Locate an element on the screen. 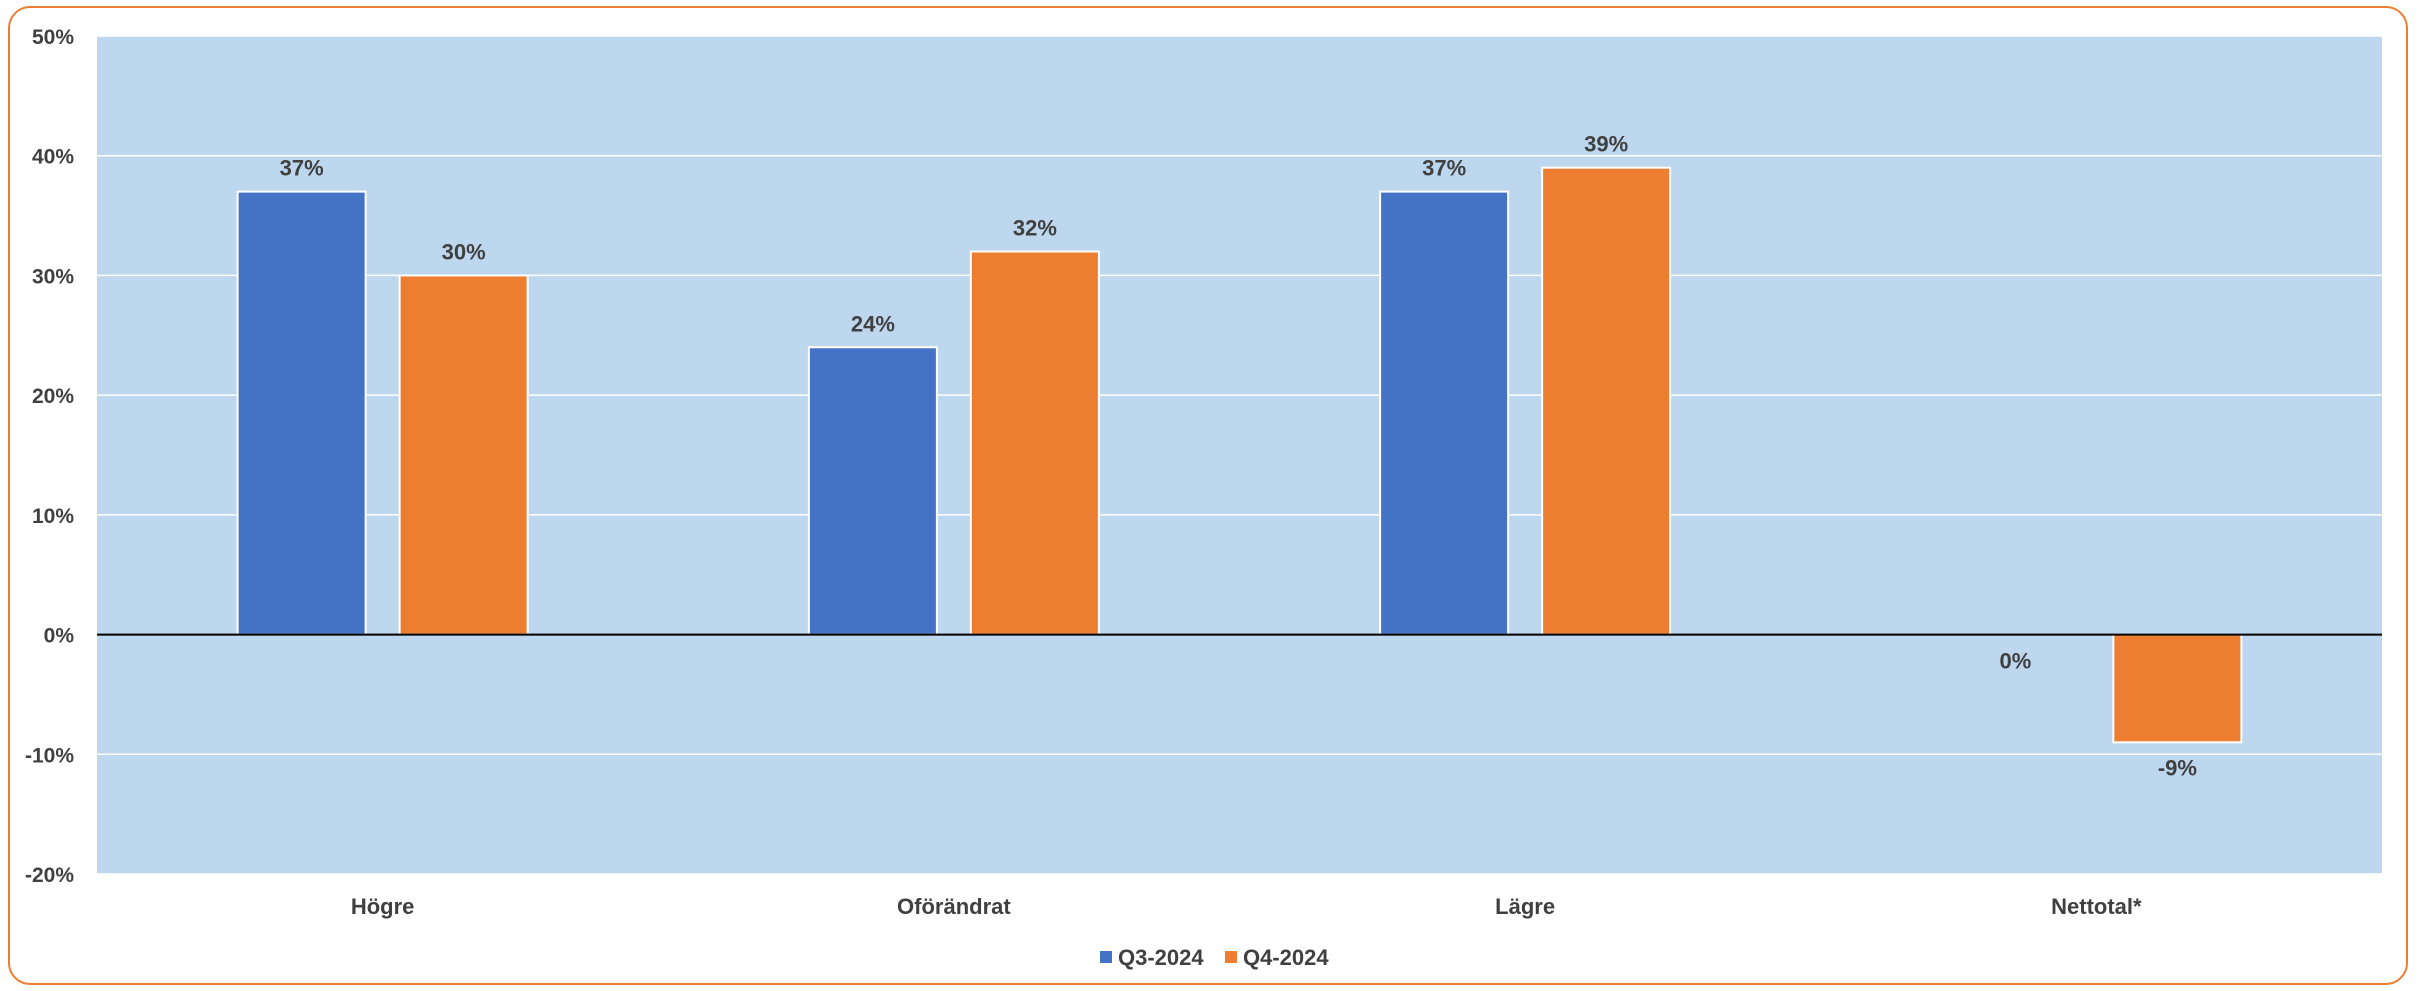 This screenshot has height=991, width=2420. y-tick-label: 30% is located at coordinates (53, 276).